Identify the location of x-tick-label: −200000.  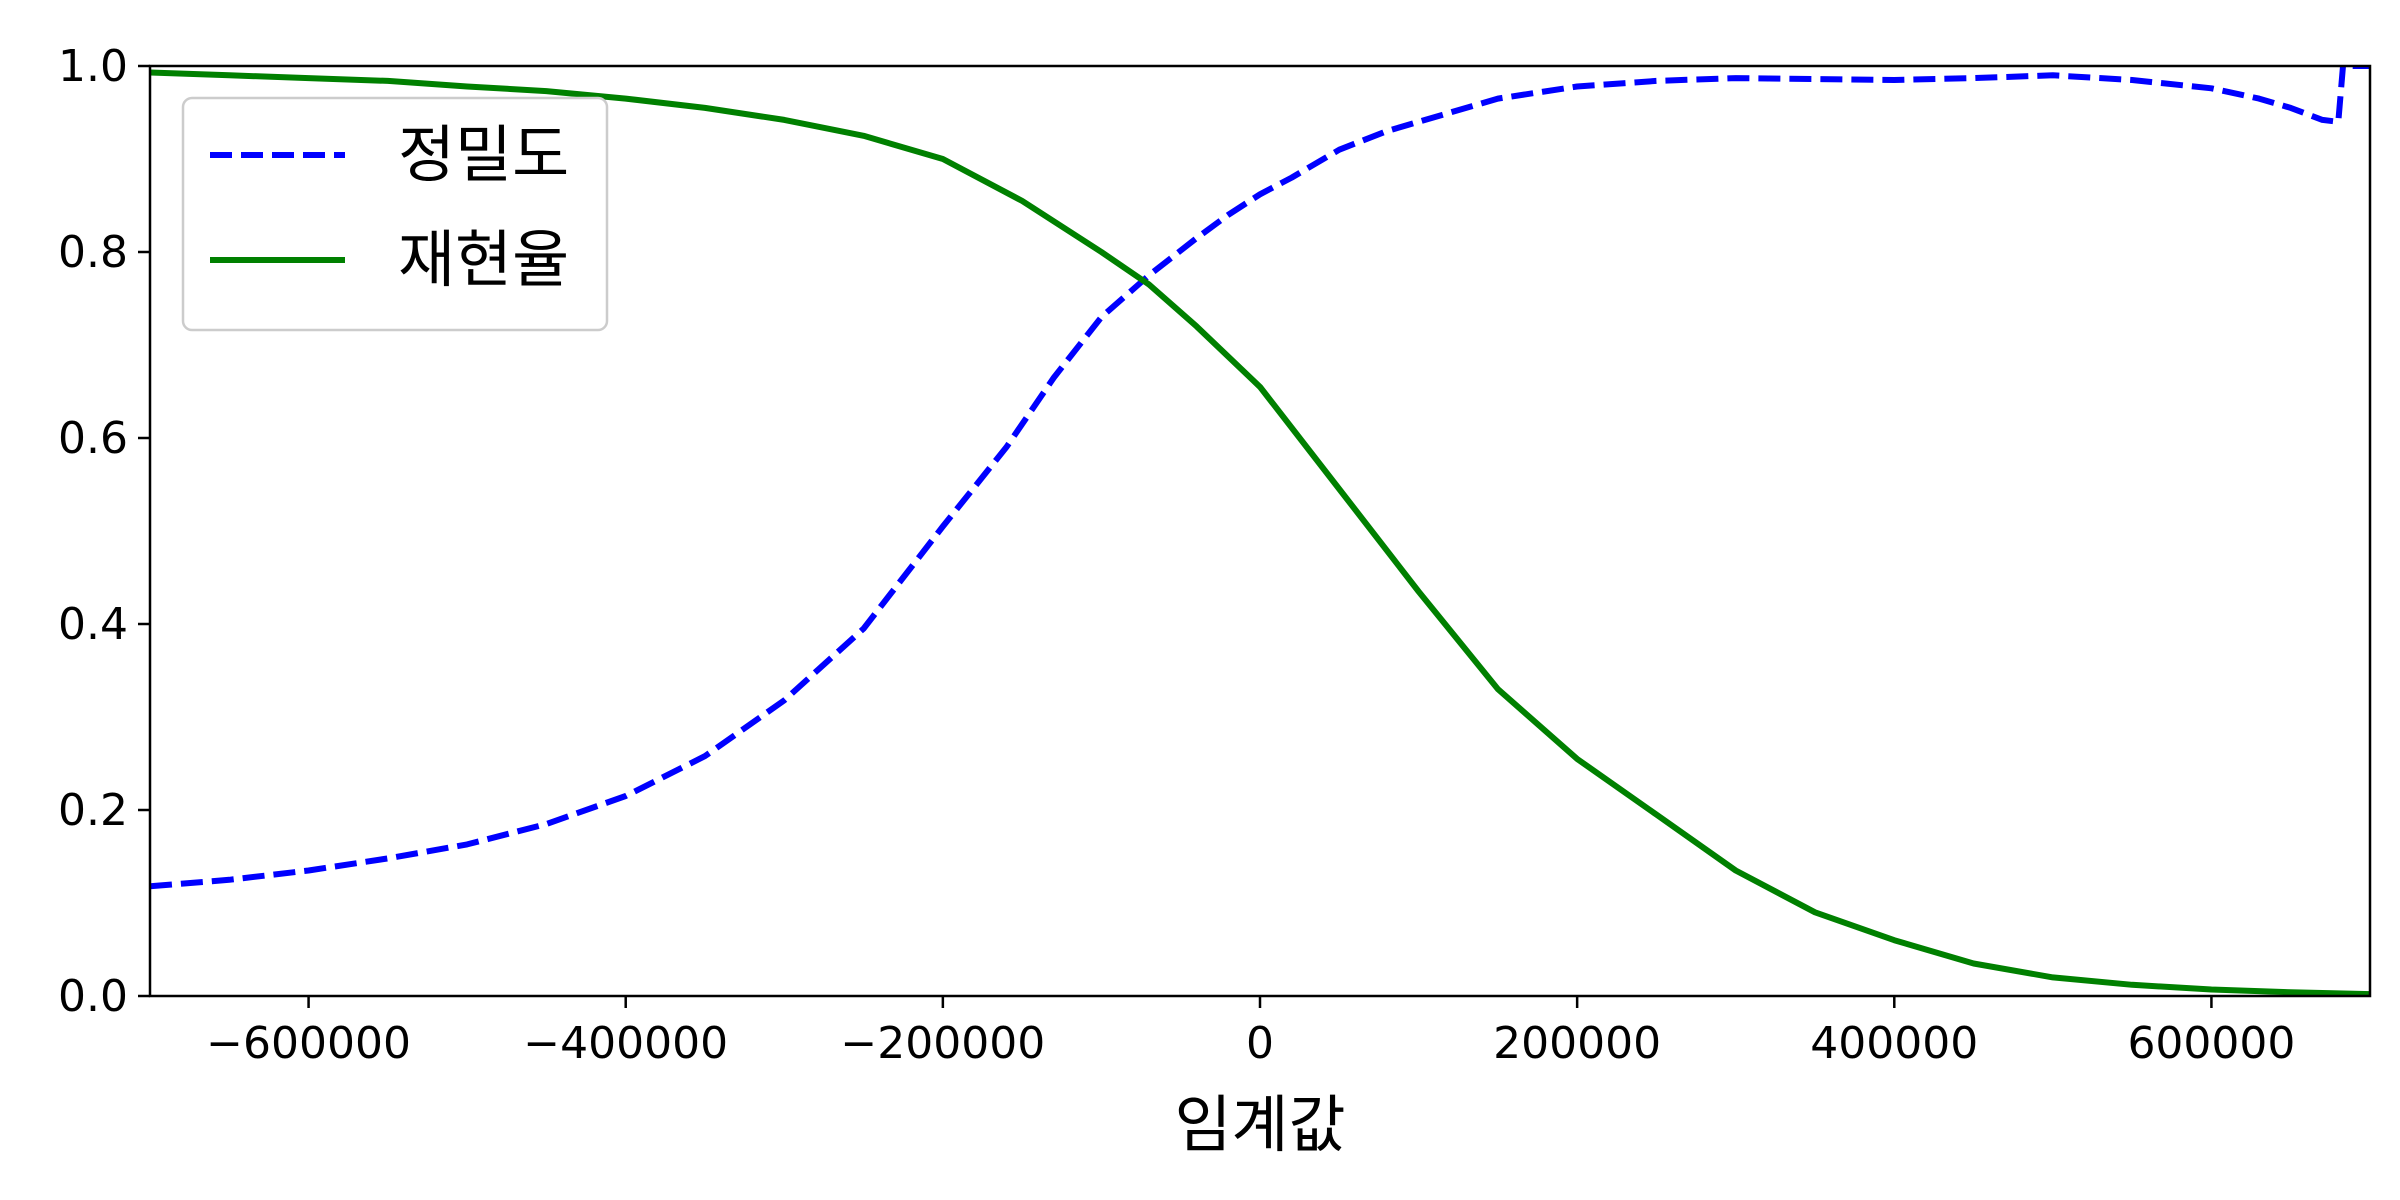
(942, 1043).